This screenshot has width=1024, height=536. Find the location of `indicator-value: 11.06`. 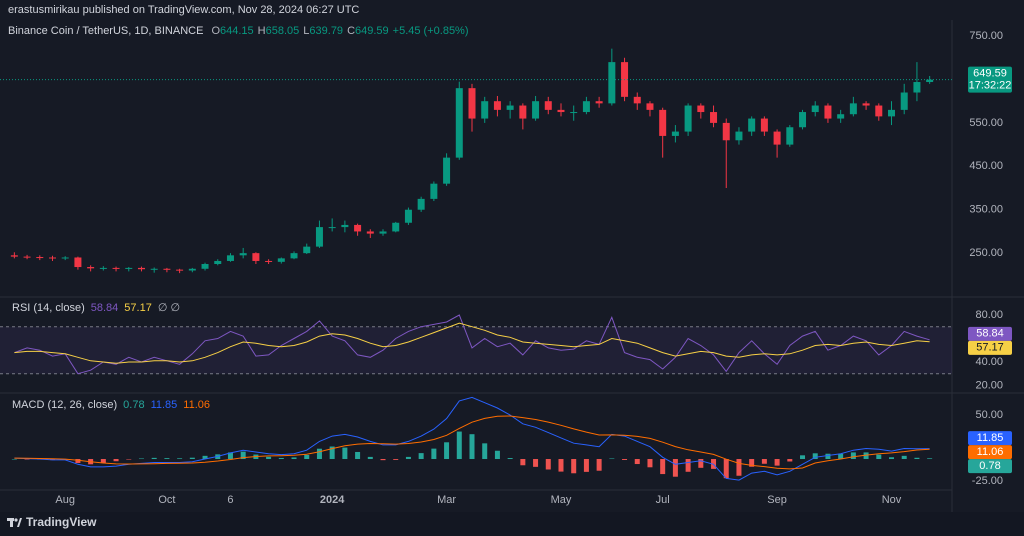

indicator-value: 11.06 is located at coordinates (196, 405).